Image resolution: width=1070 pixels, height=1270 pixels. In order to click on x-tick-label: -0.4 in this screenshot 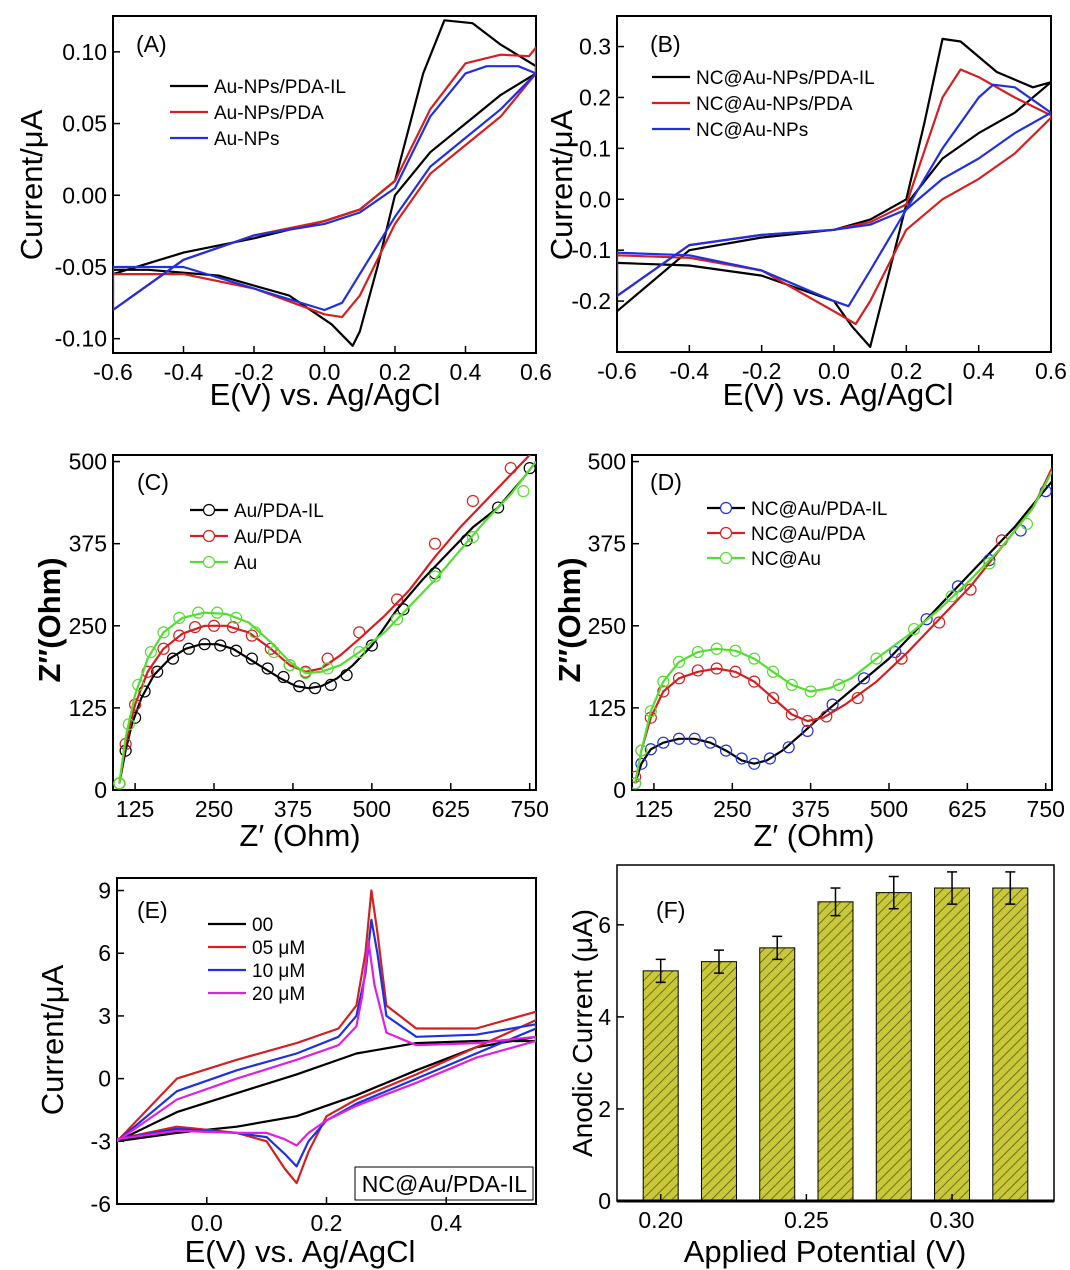, I will do `click(690, 371)`.